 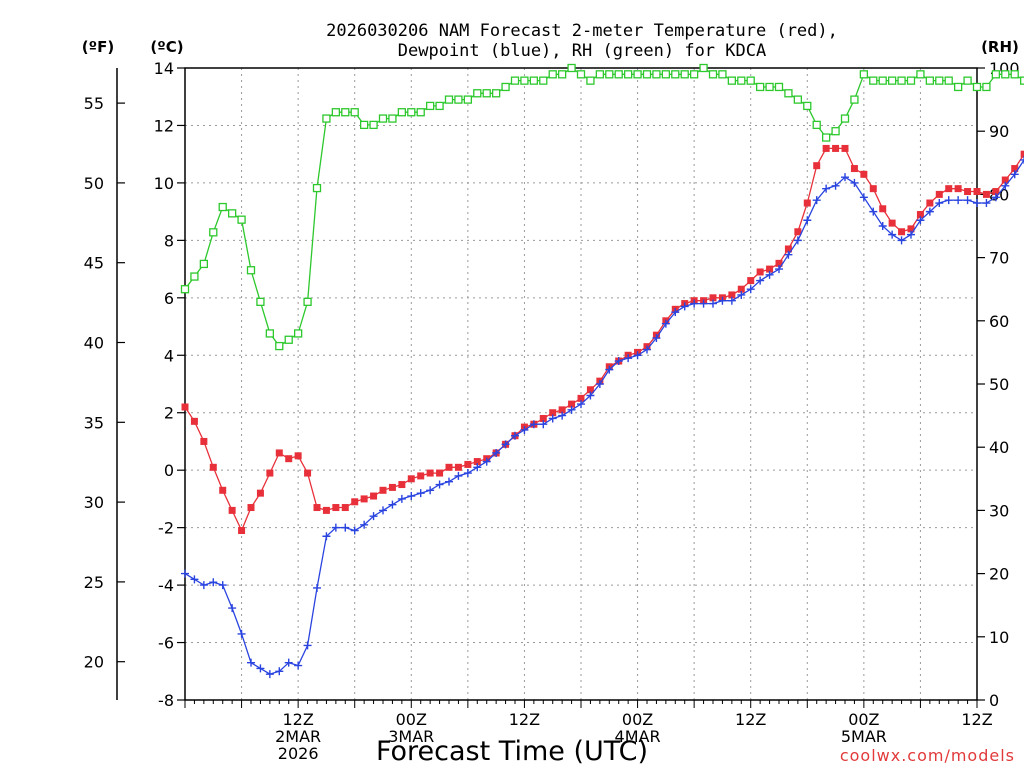 What do you see at coordinates (999, 447) in the screenshot?
I see `rh-tick-label: 40` at bounding box center [999, 447].